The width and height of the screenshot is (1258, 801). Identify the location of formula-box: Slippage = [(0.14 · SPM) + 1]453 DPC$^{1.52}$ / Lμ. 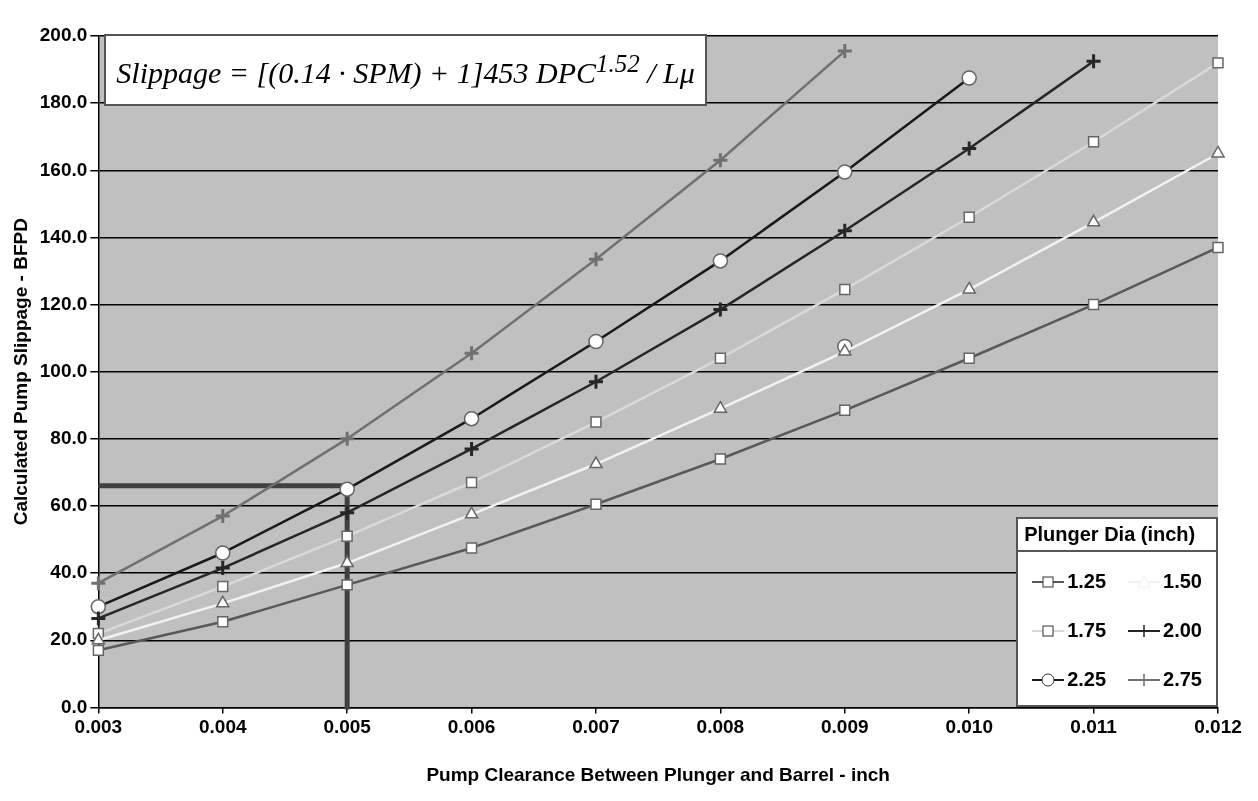
(405, 70).